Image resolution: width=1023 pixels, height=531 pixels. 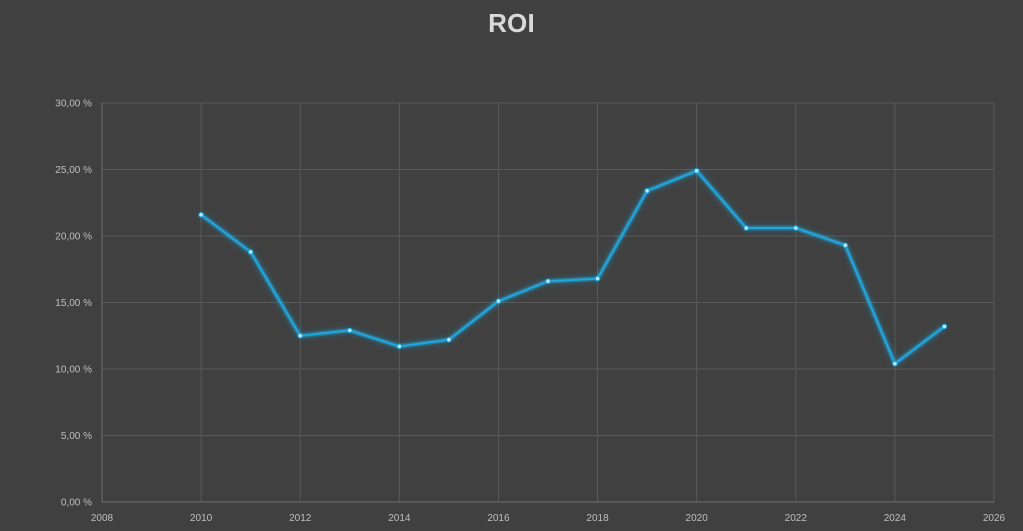 What do you see at coordinates (73, 170) in the screenshot?
I see `y-tick-label: 25,00 %` at bounding box center [73, 170].